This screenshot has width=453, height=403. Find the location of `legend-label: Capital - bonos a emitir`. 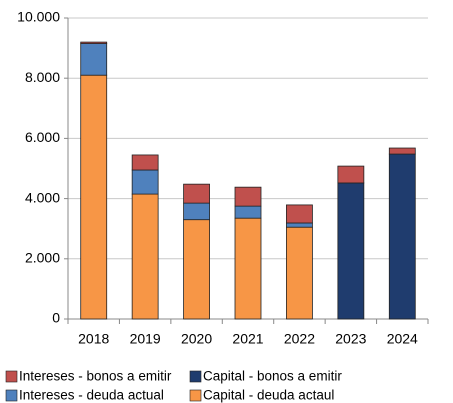

legend-label: Capital - bonos a emitir is located at coordinates (272, 376).